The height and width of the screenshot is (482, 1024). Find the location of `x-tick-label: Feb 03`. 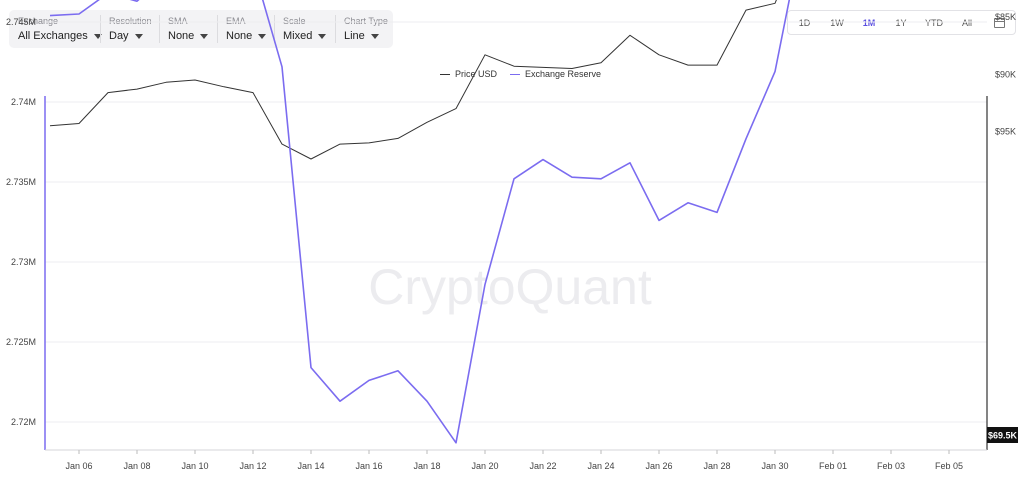

x-tick-label: Feb 03 is located at coordinates (891, 466).